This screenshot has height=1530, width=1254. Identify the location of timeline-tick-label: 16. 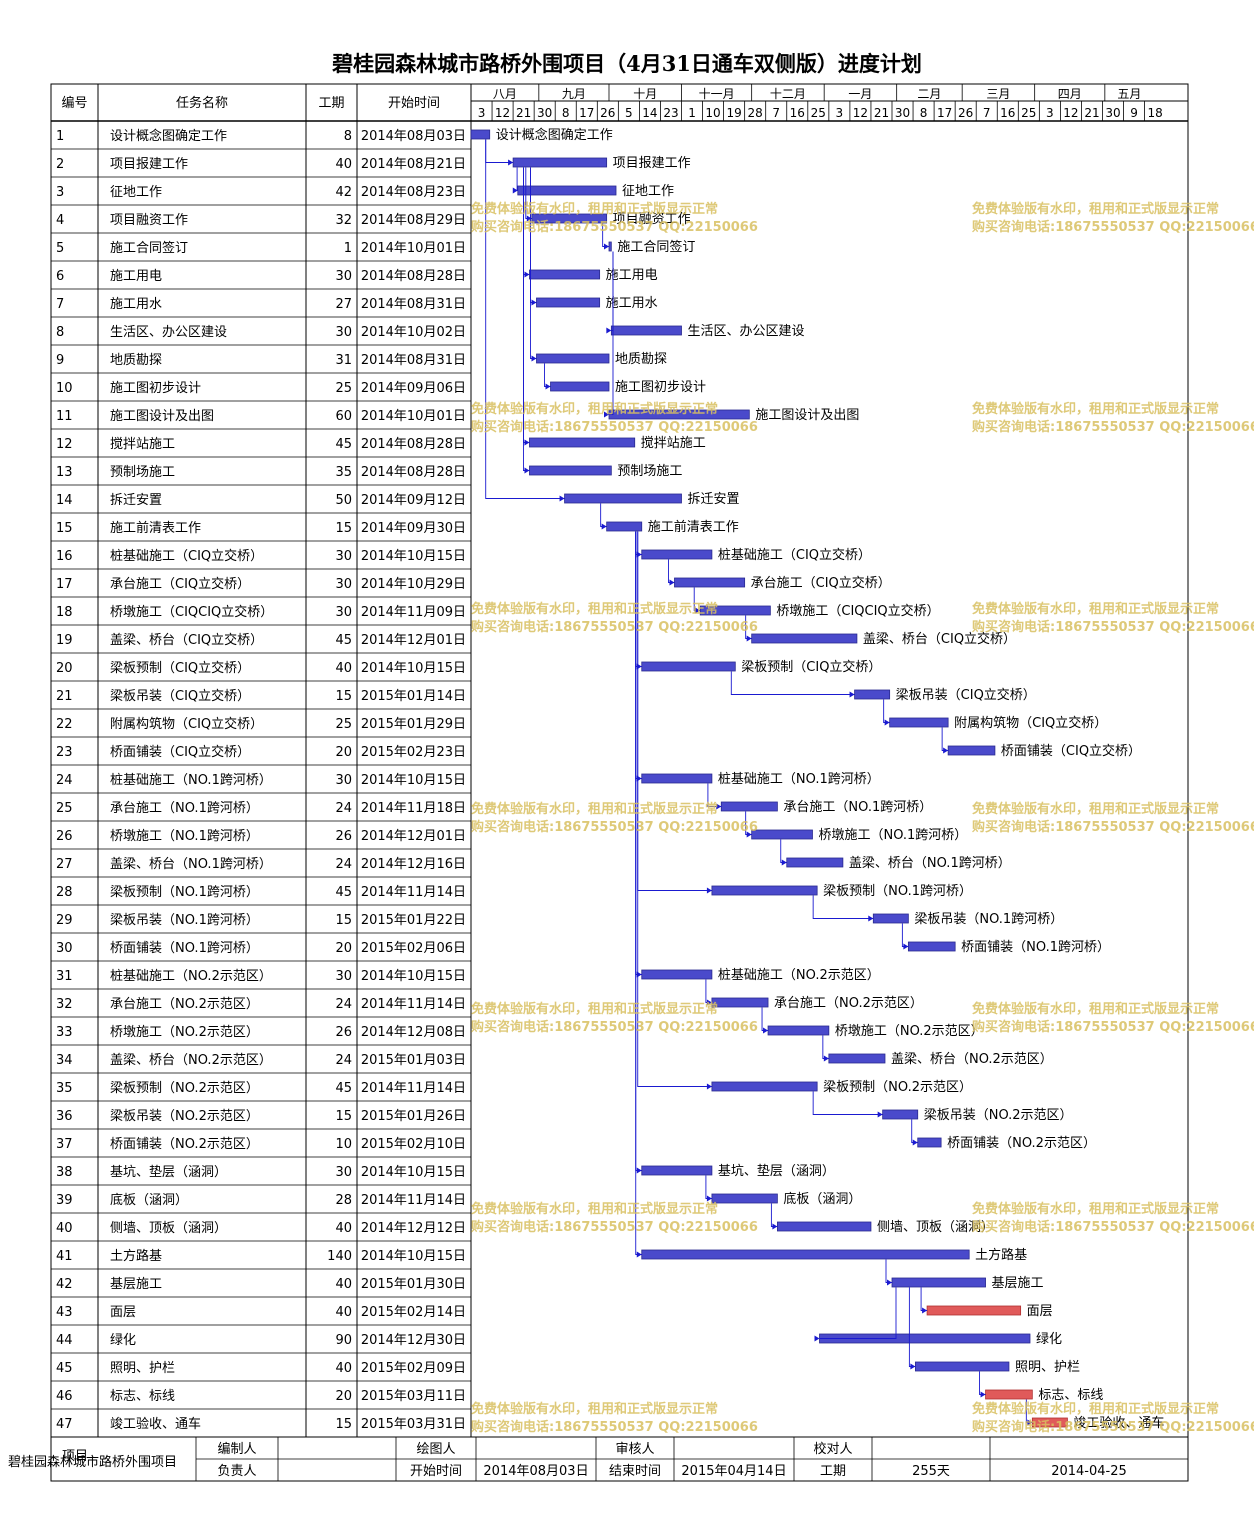
(1007, 113).